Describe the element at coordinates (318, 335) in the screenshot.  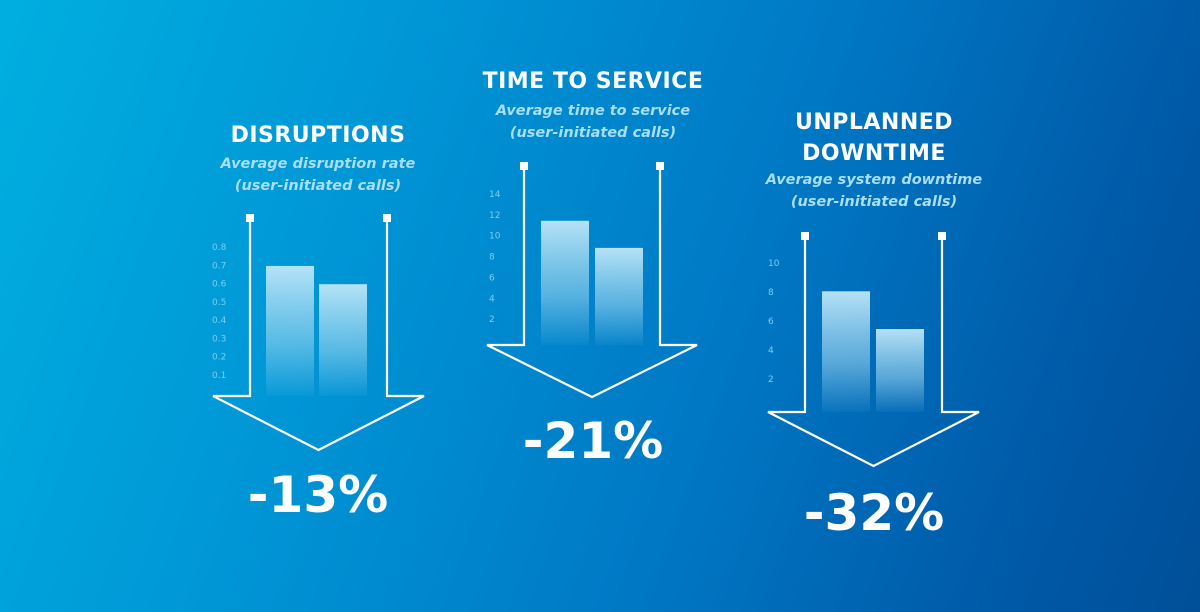
I see `chart-1-down-arrow-icon` at that location.